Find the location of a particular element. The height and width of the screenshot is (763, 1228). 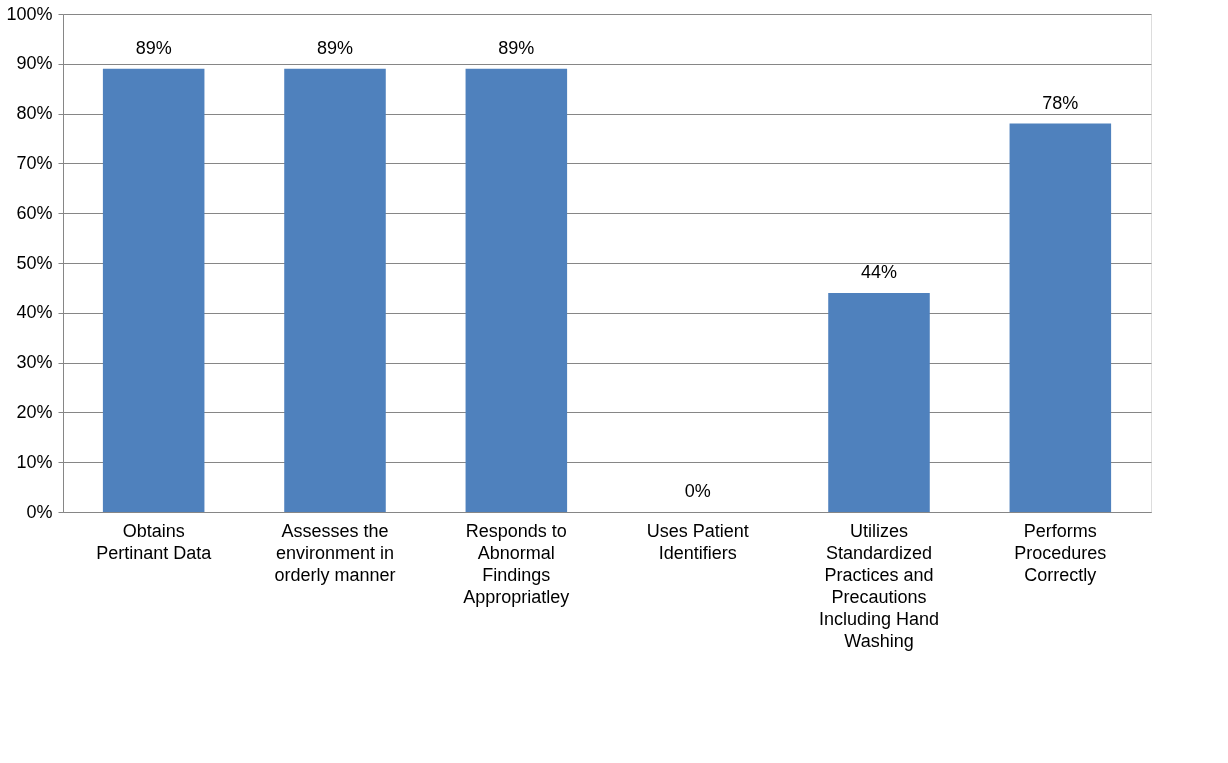

y-tick-label: 80% is located at coordinates (34, 113).